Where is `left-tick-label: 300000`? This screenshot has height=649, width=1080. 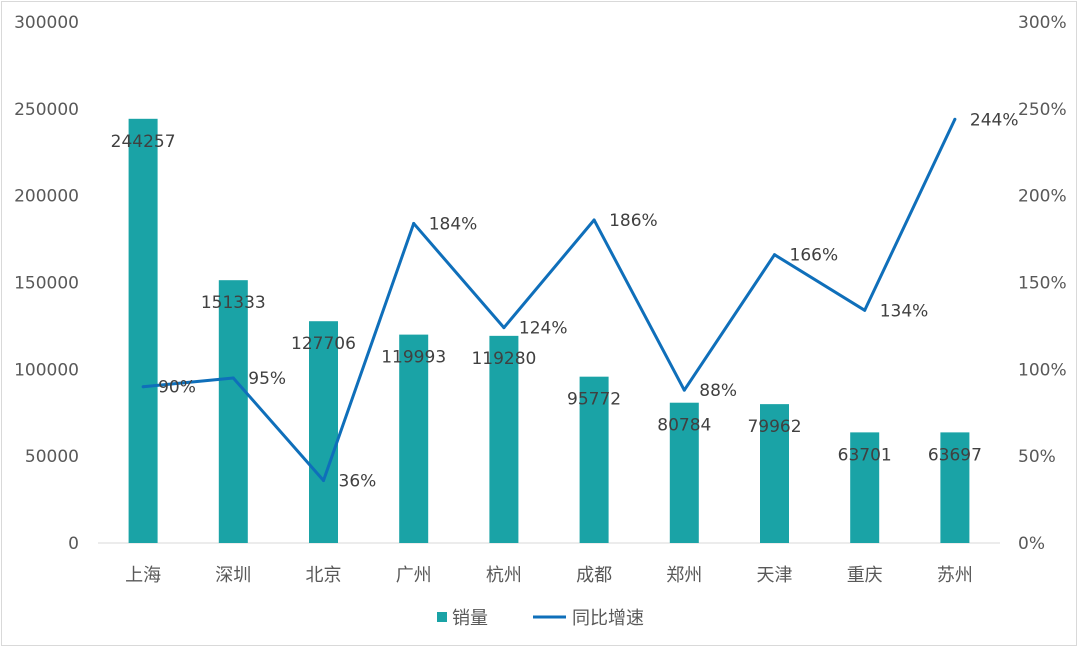
left-tick-label: 300000 is located at coordinates (46, 23).